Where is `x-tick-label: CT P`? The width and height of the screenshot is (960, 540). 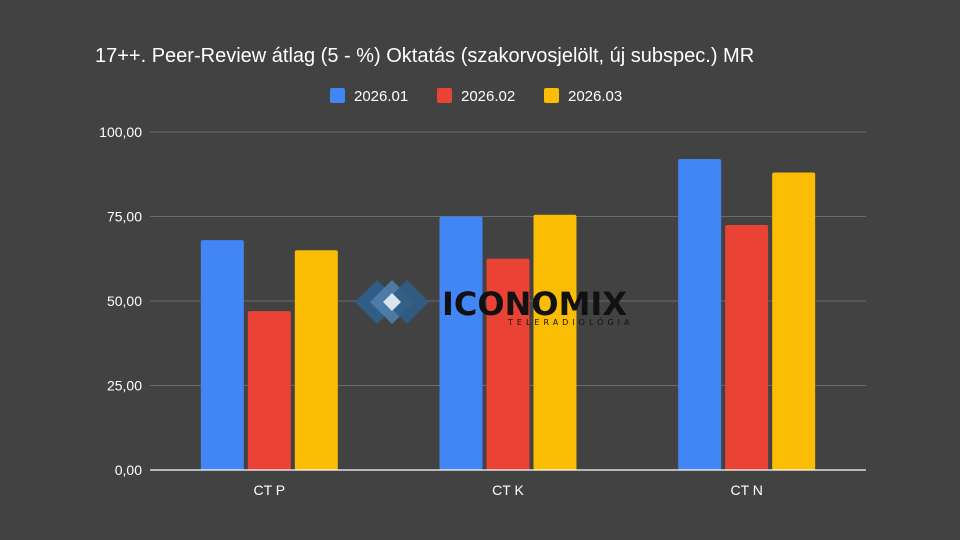 x-tick-label: CT P is located at coordinates (270, 490).